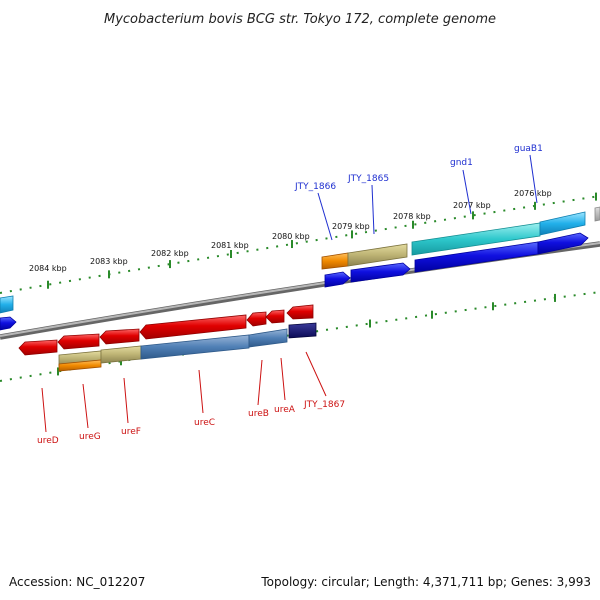 This screenshot has width=600, height=600. Describe the element at coordinates (170, 253) in the screenshot. I see `kbp-label: 2082 kbp` at that location.